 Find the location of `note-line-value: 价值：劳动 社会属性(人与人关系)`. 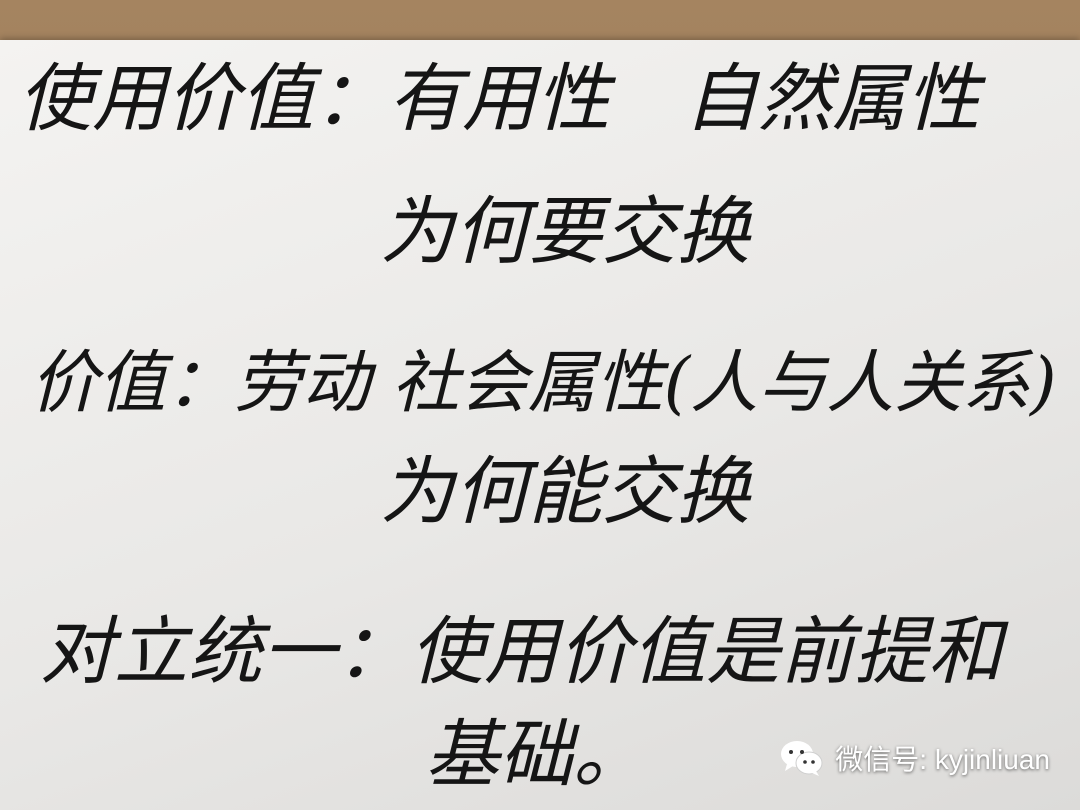

note-line-value: 价值：劳动 社会属性(人与人关系) is located at coordinates (543, 383).